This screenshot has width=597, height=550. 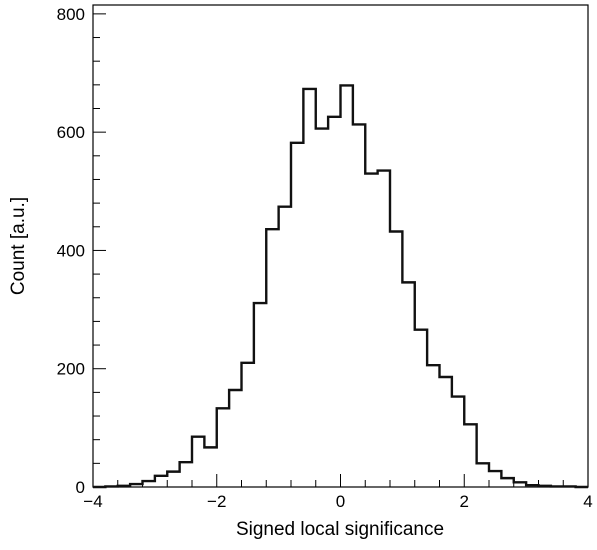 What do you see at coordinates (216, 501) in the screenshot?
I see `x-tick-label: −2` at bounding box center [216, 501].